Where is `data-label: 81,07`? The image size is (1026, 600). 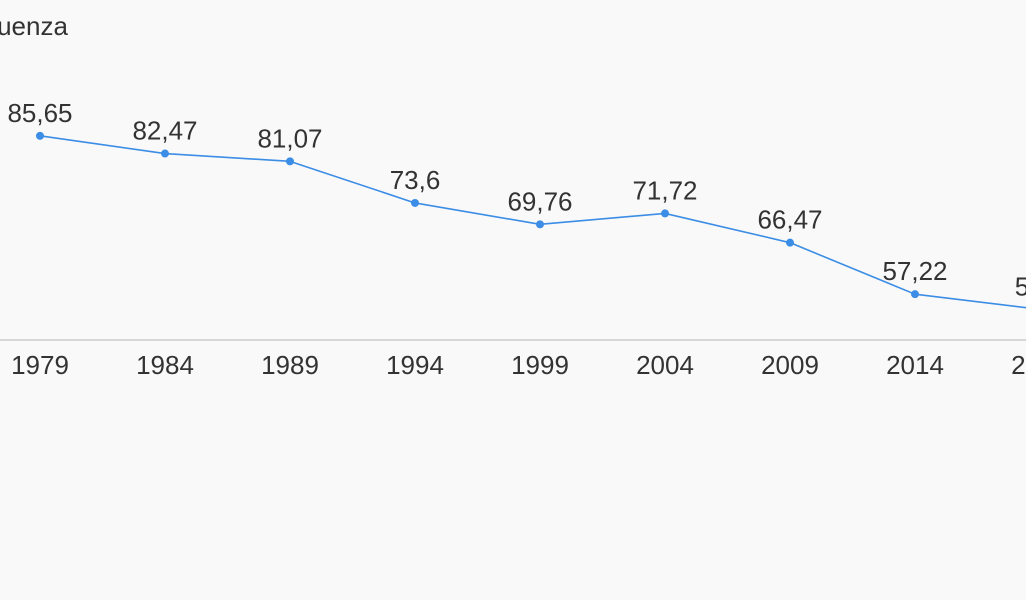
data-label: 81,07 is located at coordinates (289, 138).